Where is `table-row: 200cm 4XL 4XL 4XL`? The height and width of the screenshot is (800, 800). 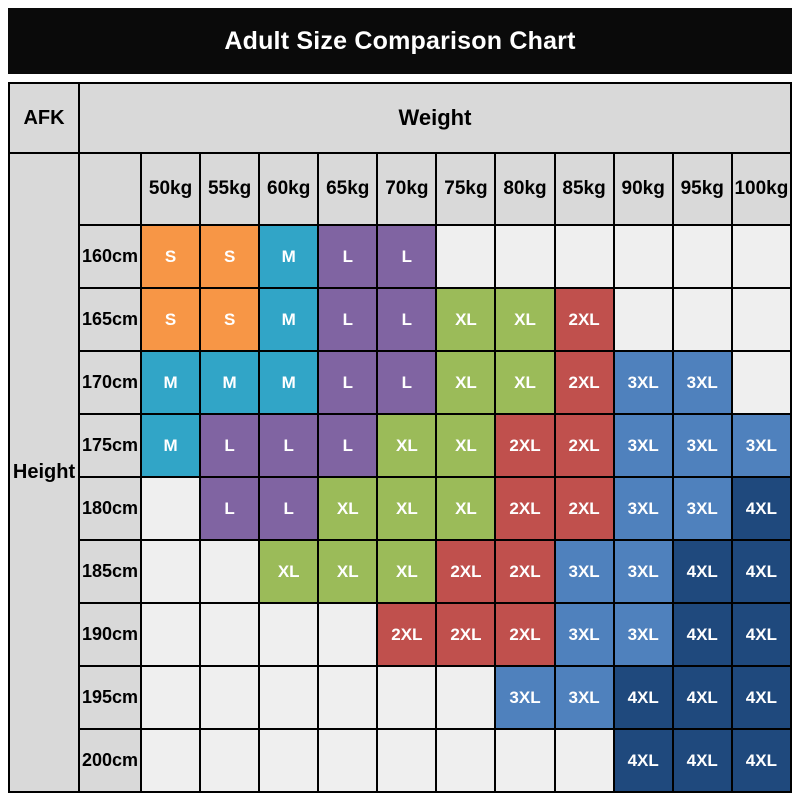
table-row: 200cm 4XL 4XL 4XL is located at coordinates (401, 760).